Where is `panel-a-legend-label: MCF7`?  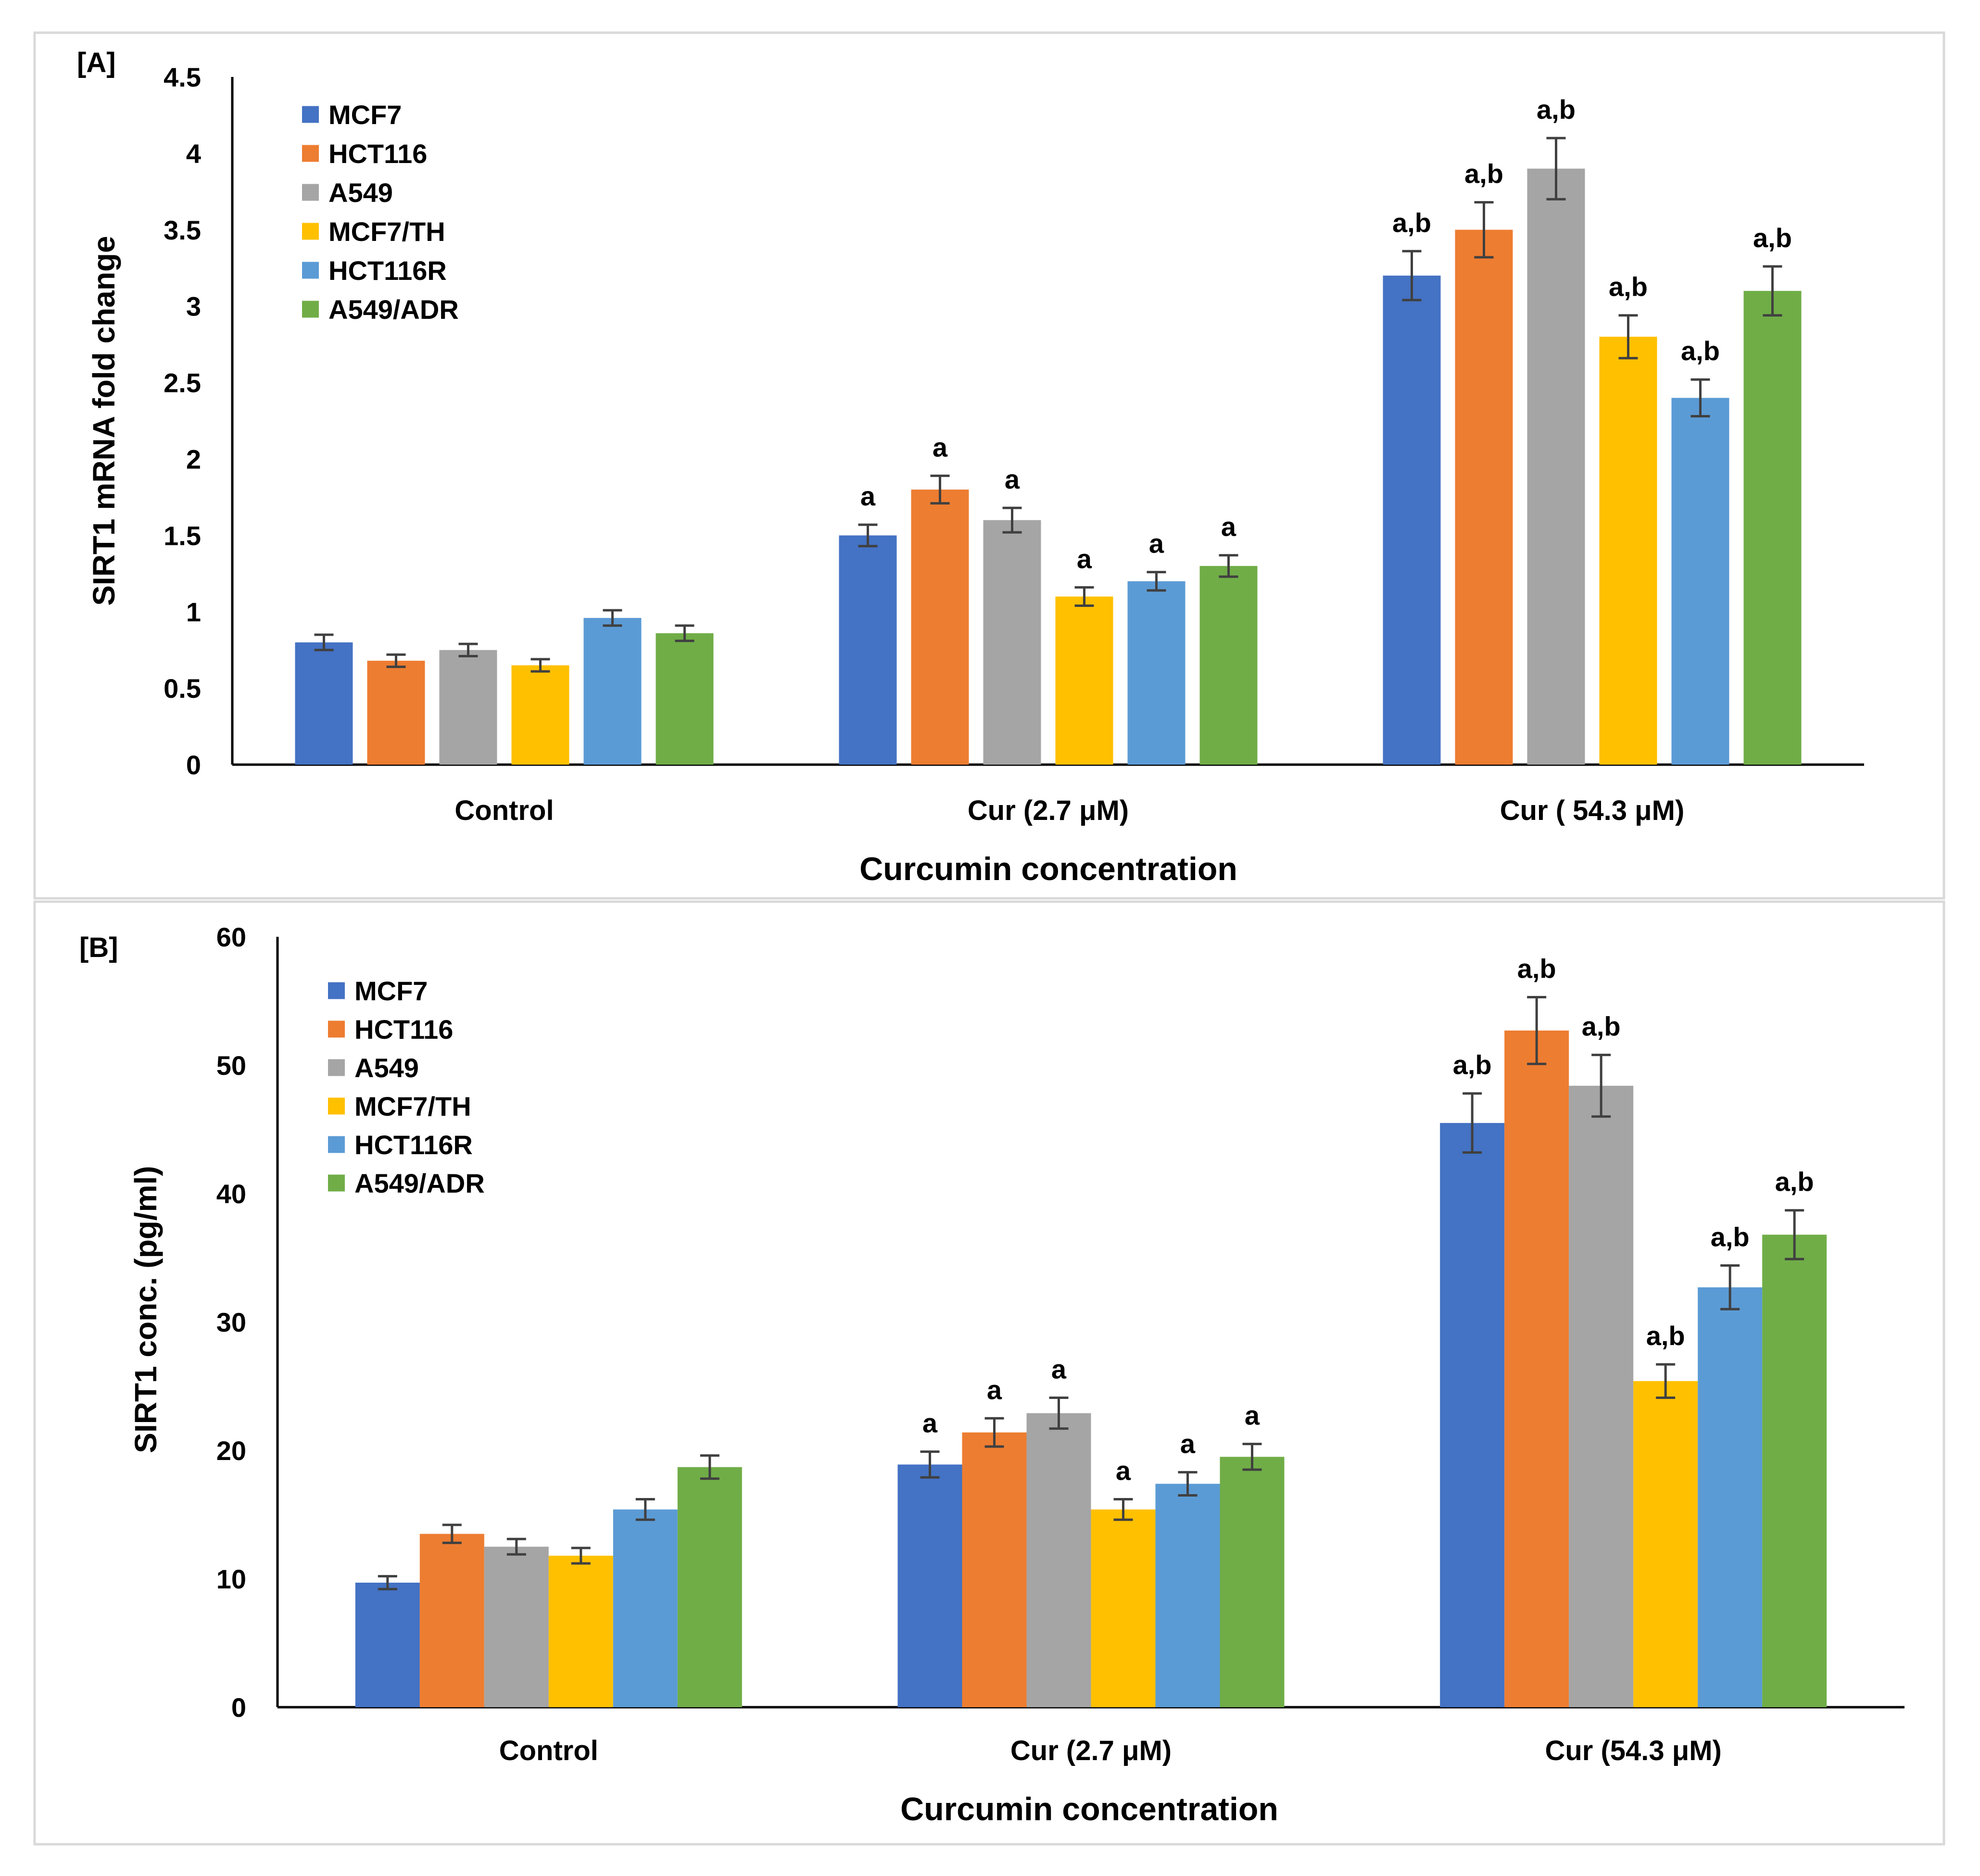 panel-a-legend-label: MCF7 is located at coordinates (365, 115).